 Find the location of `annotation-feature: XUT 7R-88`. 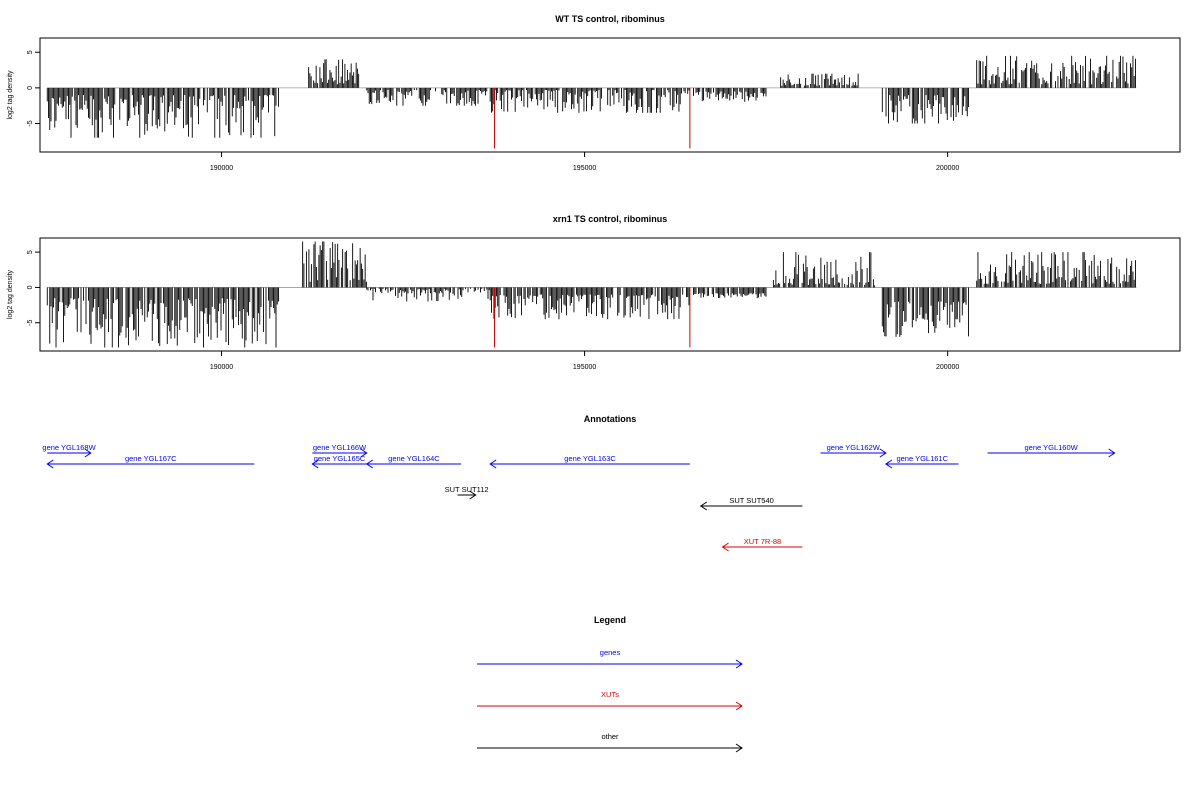

annotation-feature: XUT 7R-88 is located at coordinates (762, 544).